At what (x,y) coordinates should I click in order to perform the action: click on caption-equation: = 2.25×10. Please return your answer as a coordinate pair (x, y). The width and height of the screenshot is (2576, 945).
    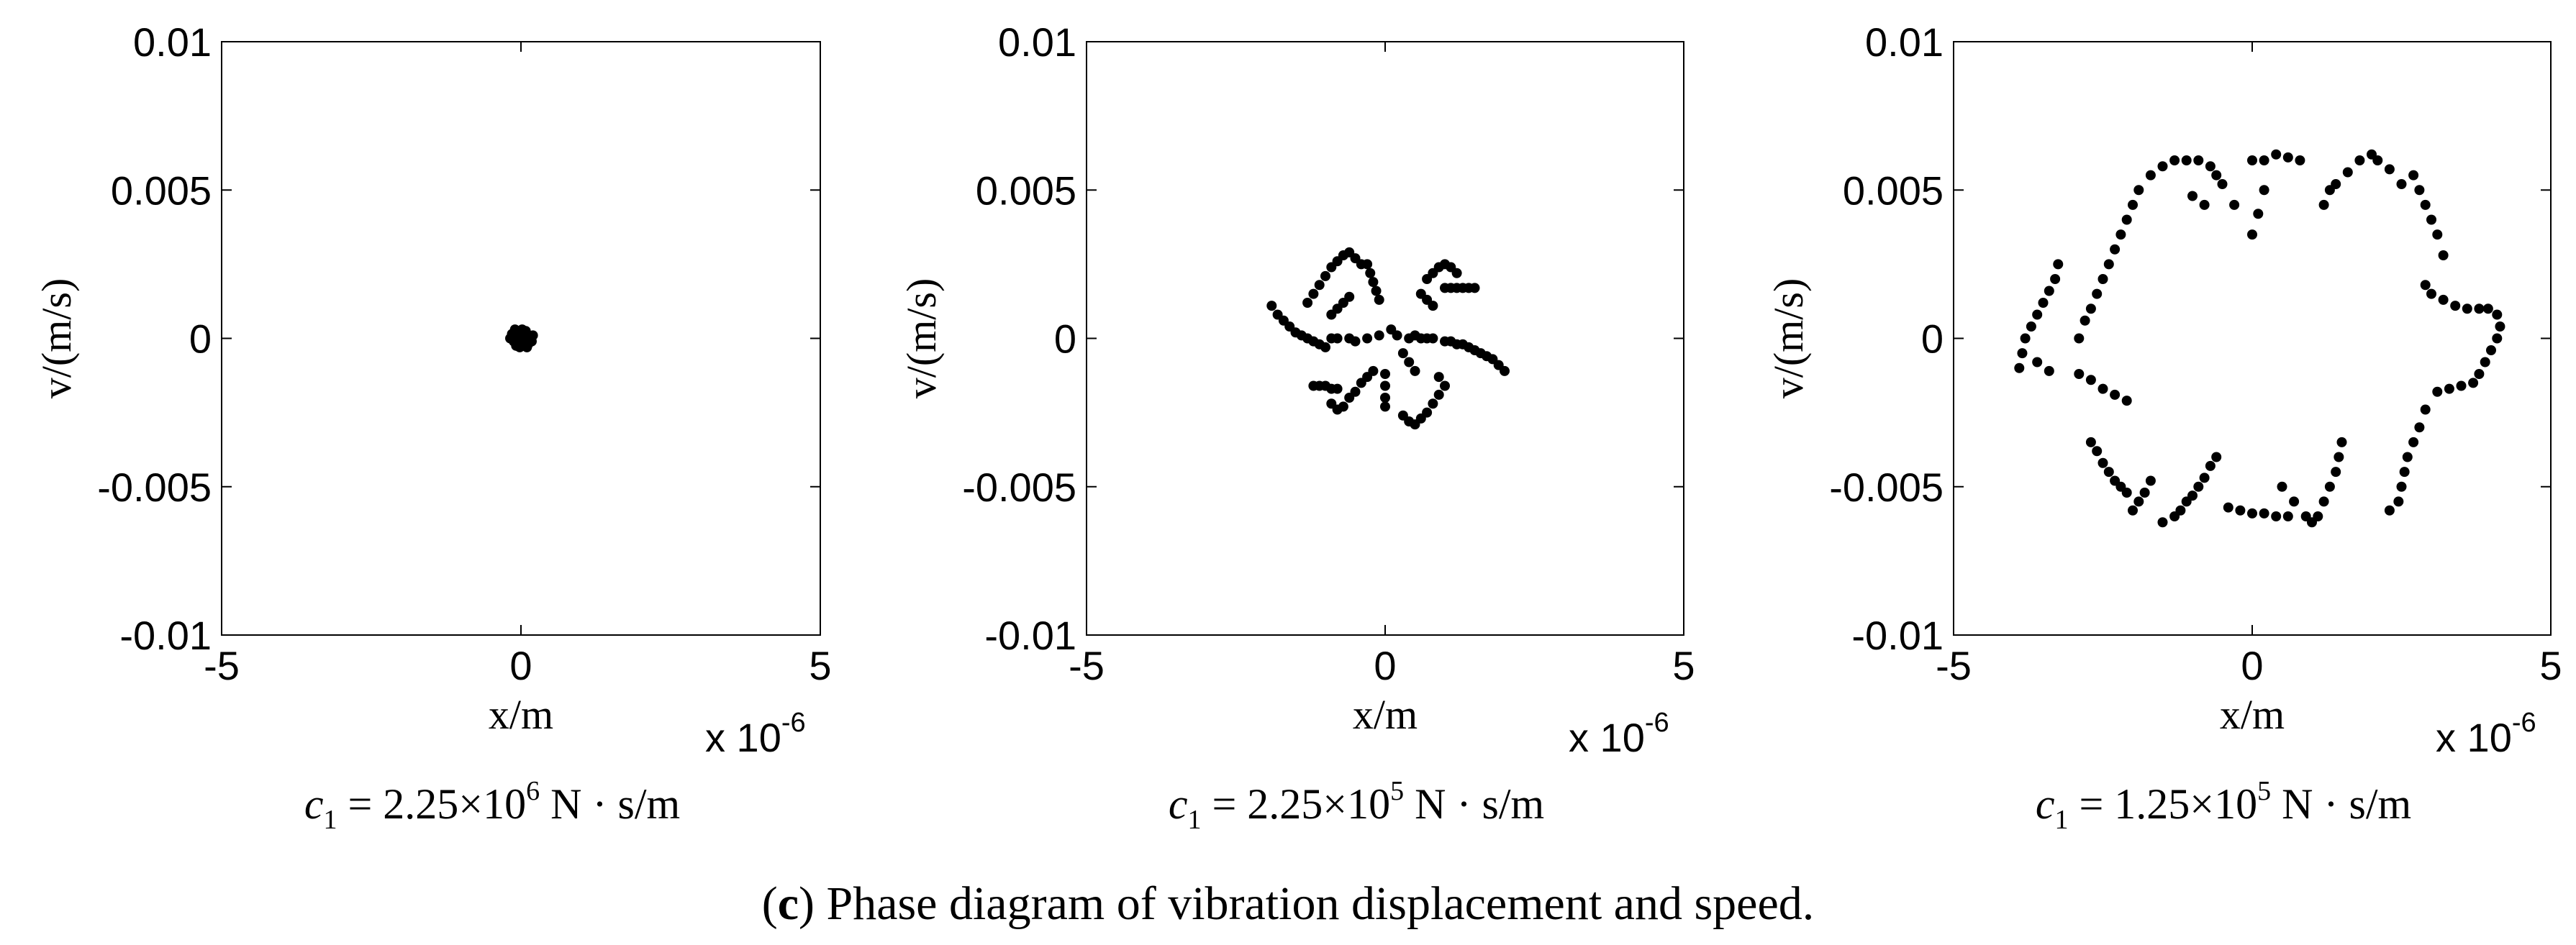
    Looking at the image, I should click on (431, 804).